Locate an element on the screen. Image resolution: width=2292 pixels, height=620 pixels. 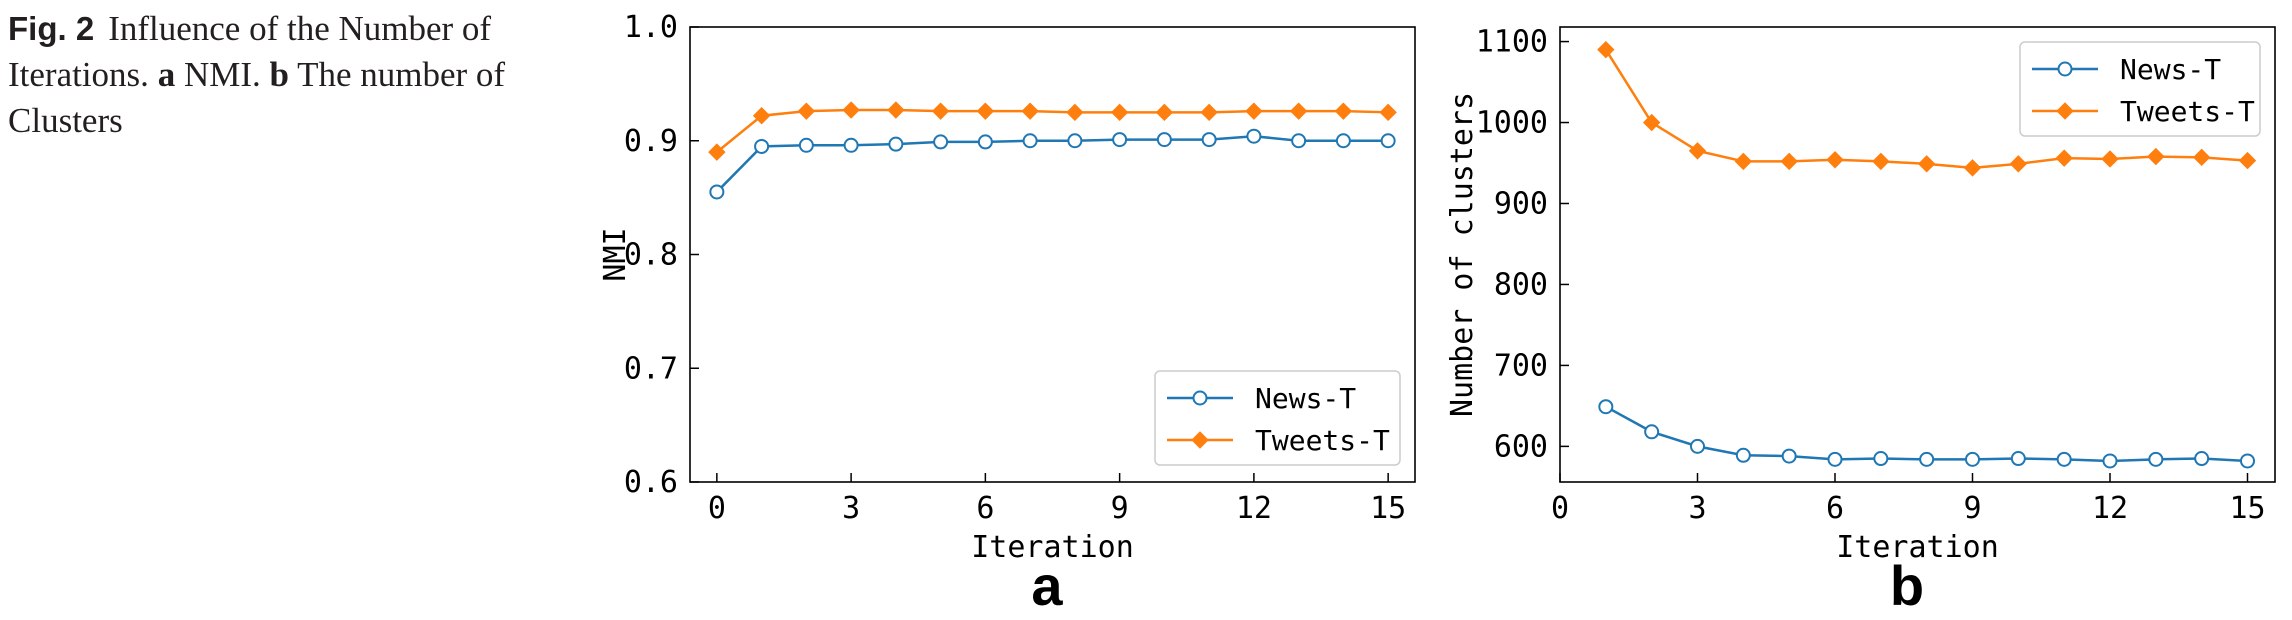
x-tick-label: 15 is located at coordinates (1388, 508).